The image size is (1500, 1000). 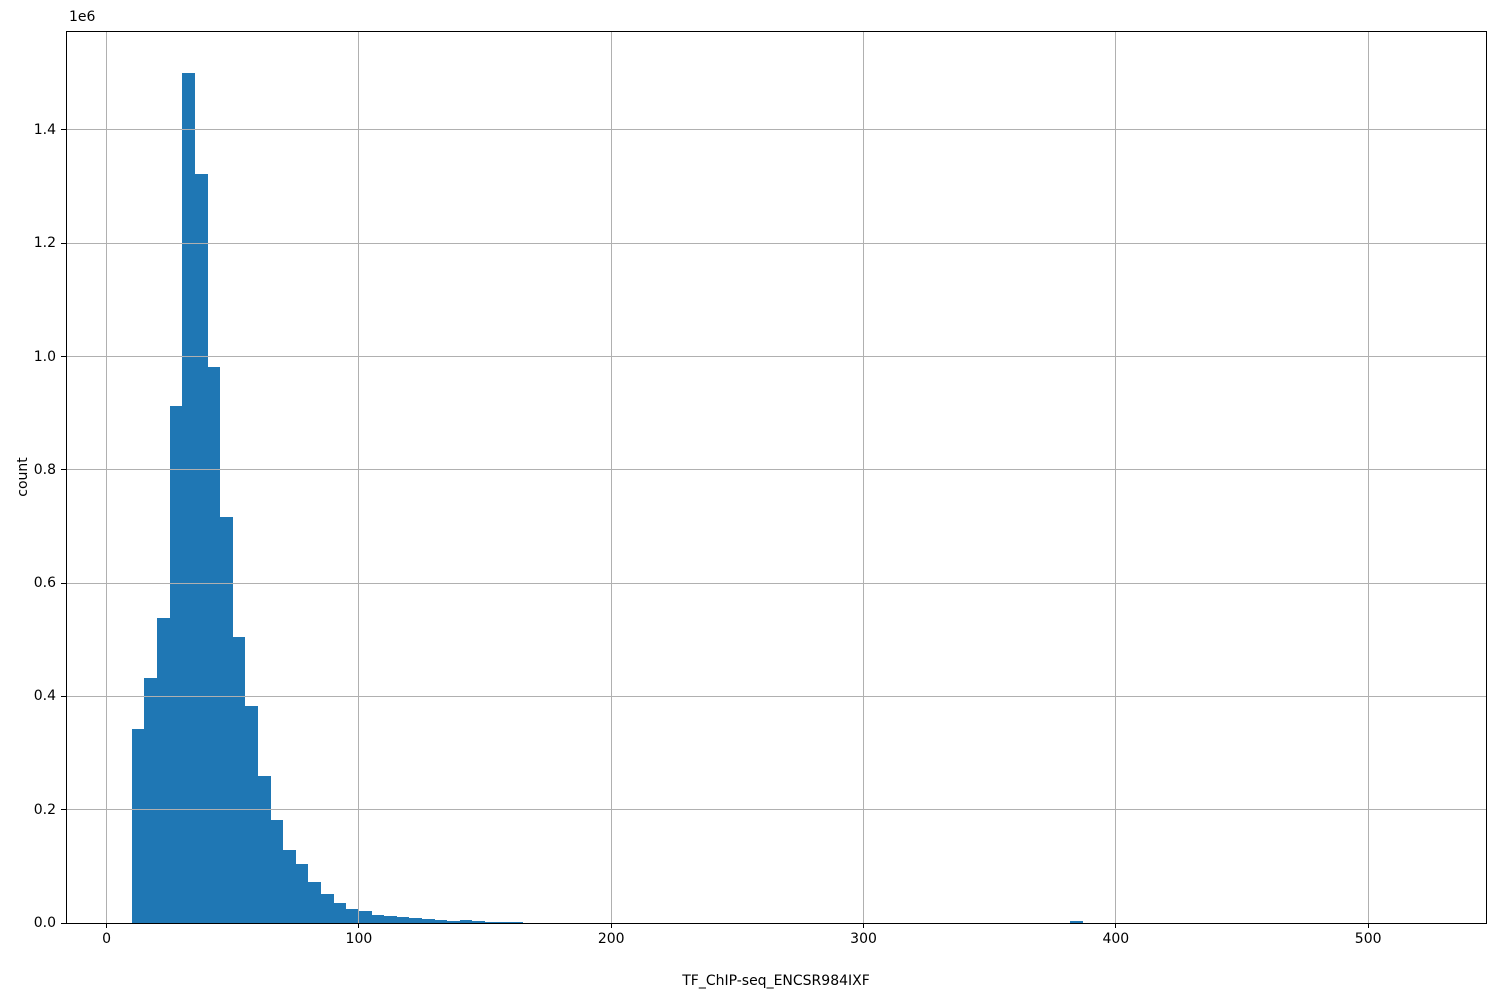 I want to click on x-tick-label: 300, so click(x=863, y=939).